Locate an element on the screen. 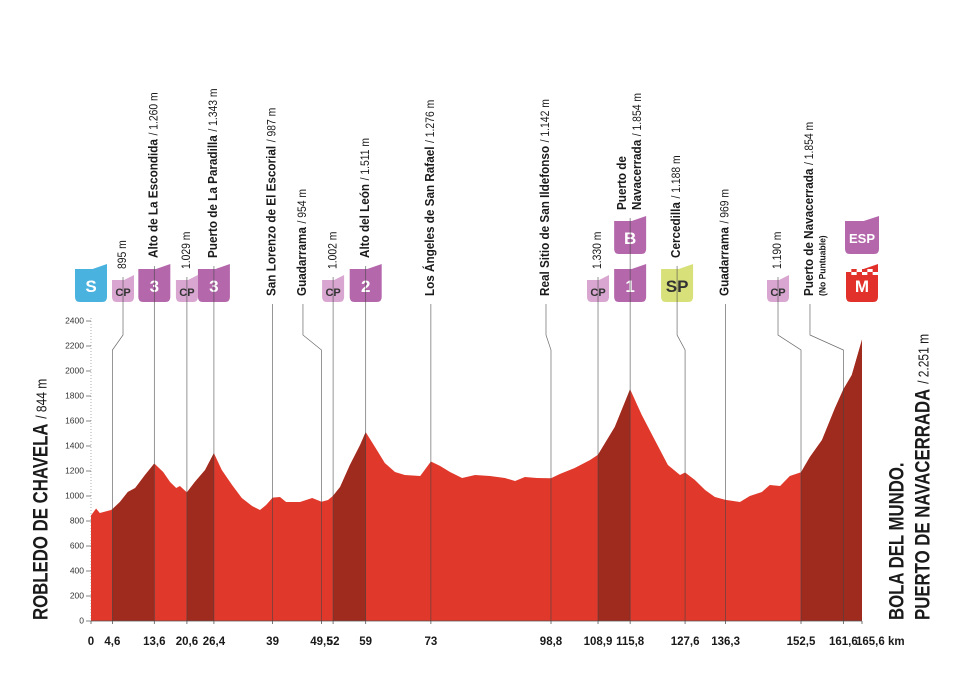 Image resolution: width=962 pixels, height=676 pixels. x-tick-label: 13,6 is located at coordinates (154, 642).